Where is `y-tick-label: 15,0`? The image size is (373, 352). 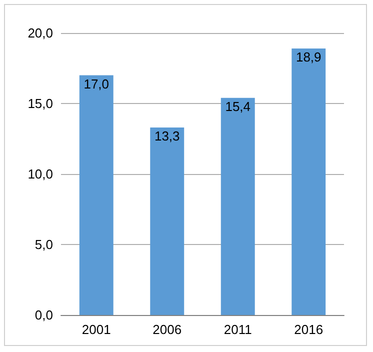 y-tick-label: 15,0 is located at coordinates (40, 103).